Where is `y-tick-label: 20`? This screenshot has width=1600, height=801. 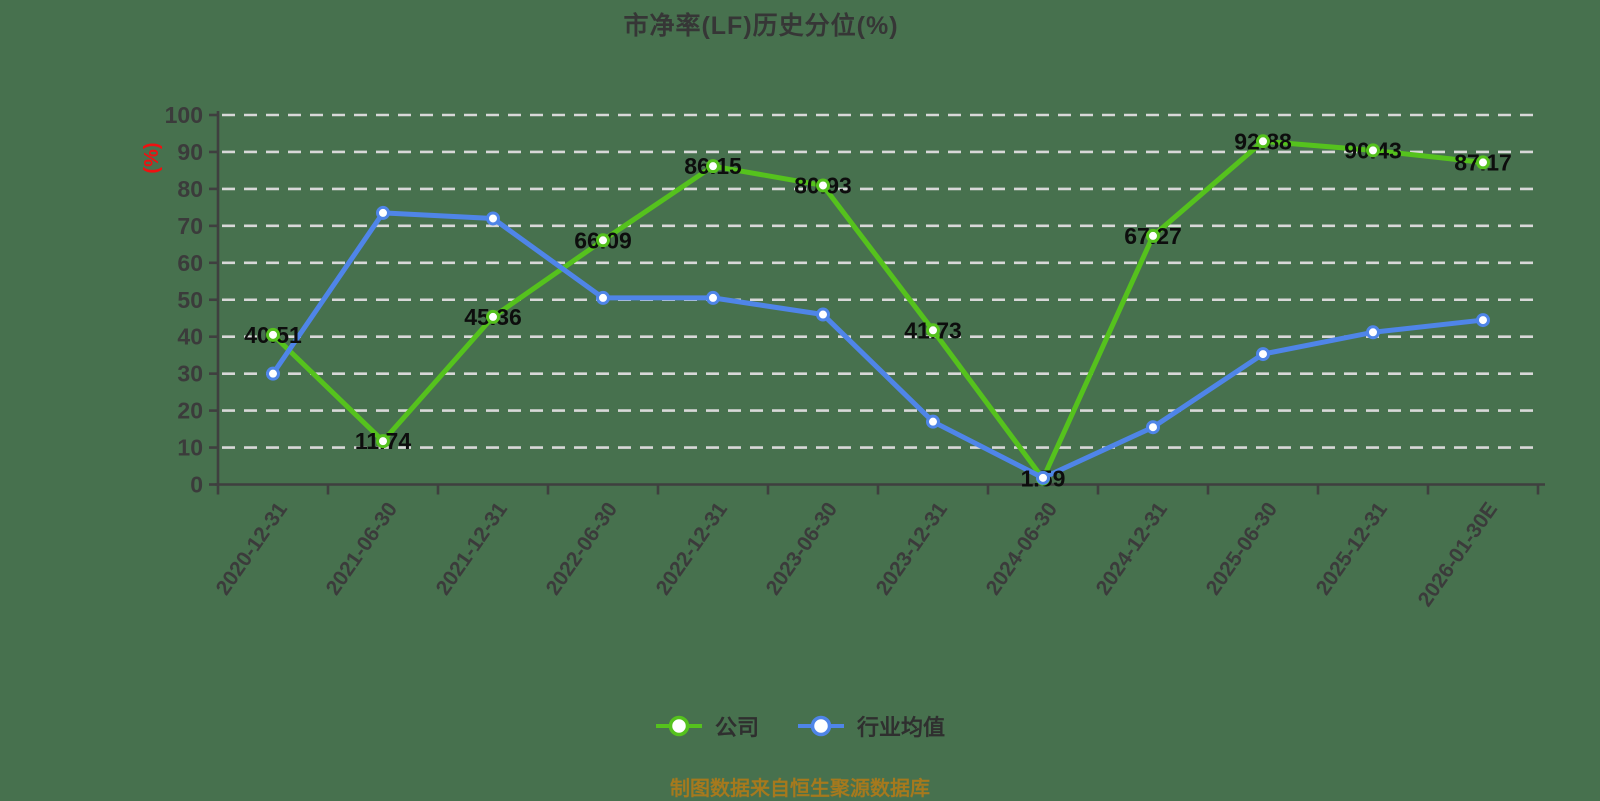 y-tick-label: 20 is located at coordinates (190, 411).